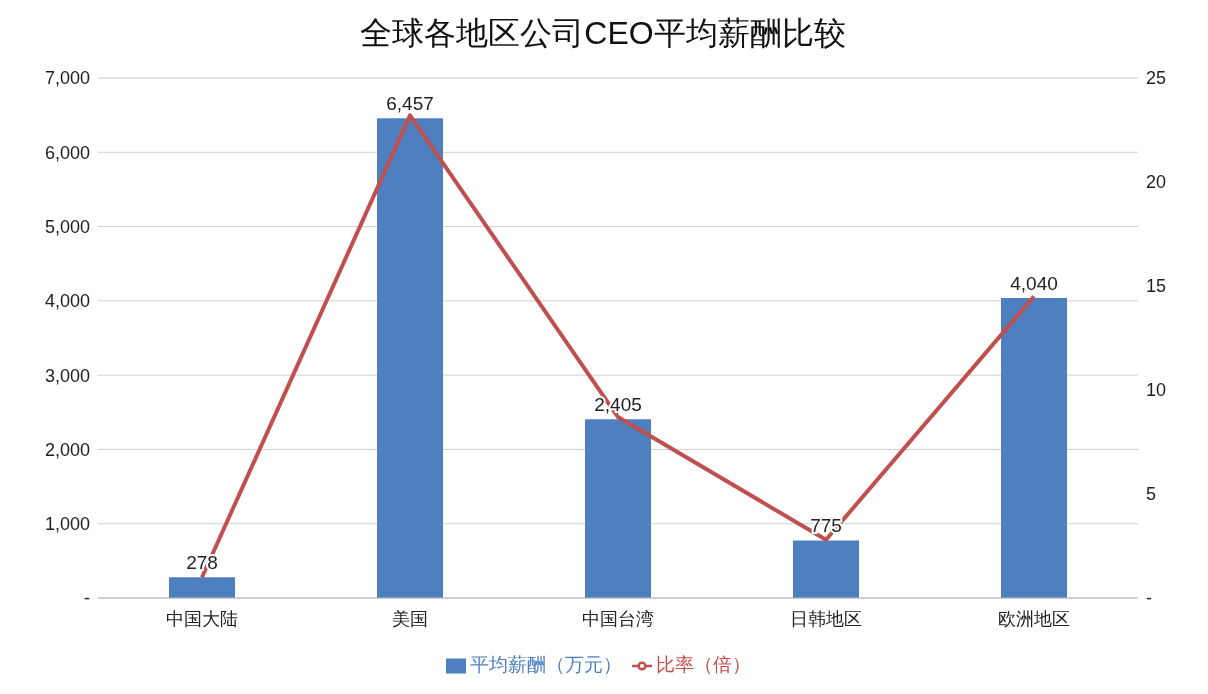 The image size is (1208, 694). What do you see at coordinates (545, 664) in the screenshot?
I see `legend-label: 平均薪酬（万元）` at bounding box center [545, 664].